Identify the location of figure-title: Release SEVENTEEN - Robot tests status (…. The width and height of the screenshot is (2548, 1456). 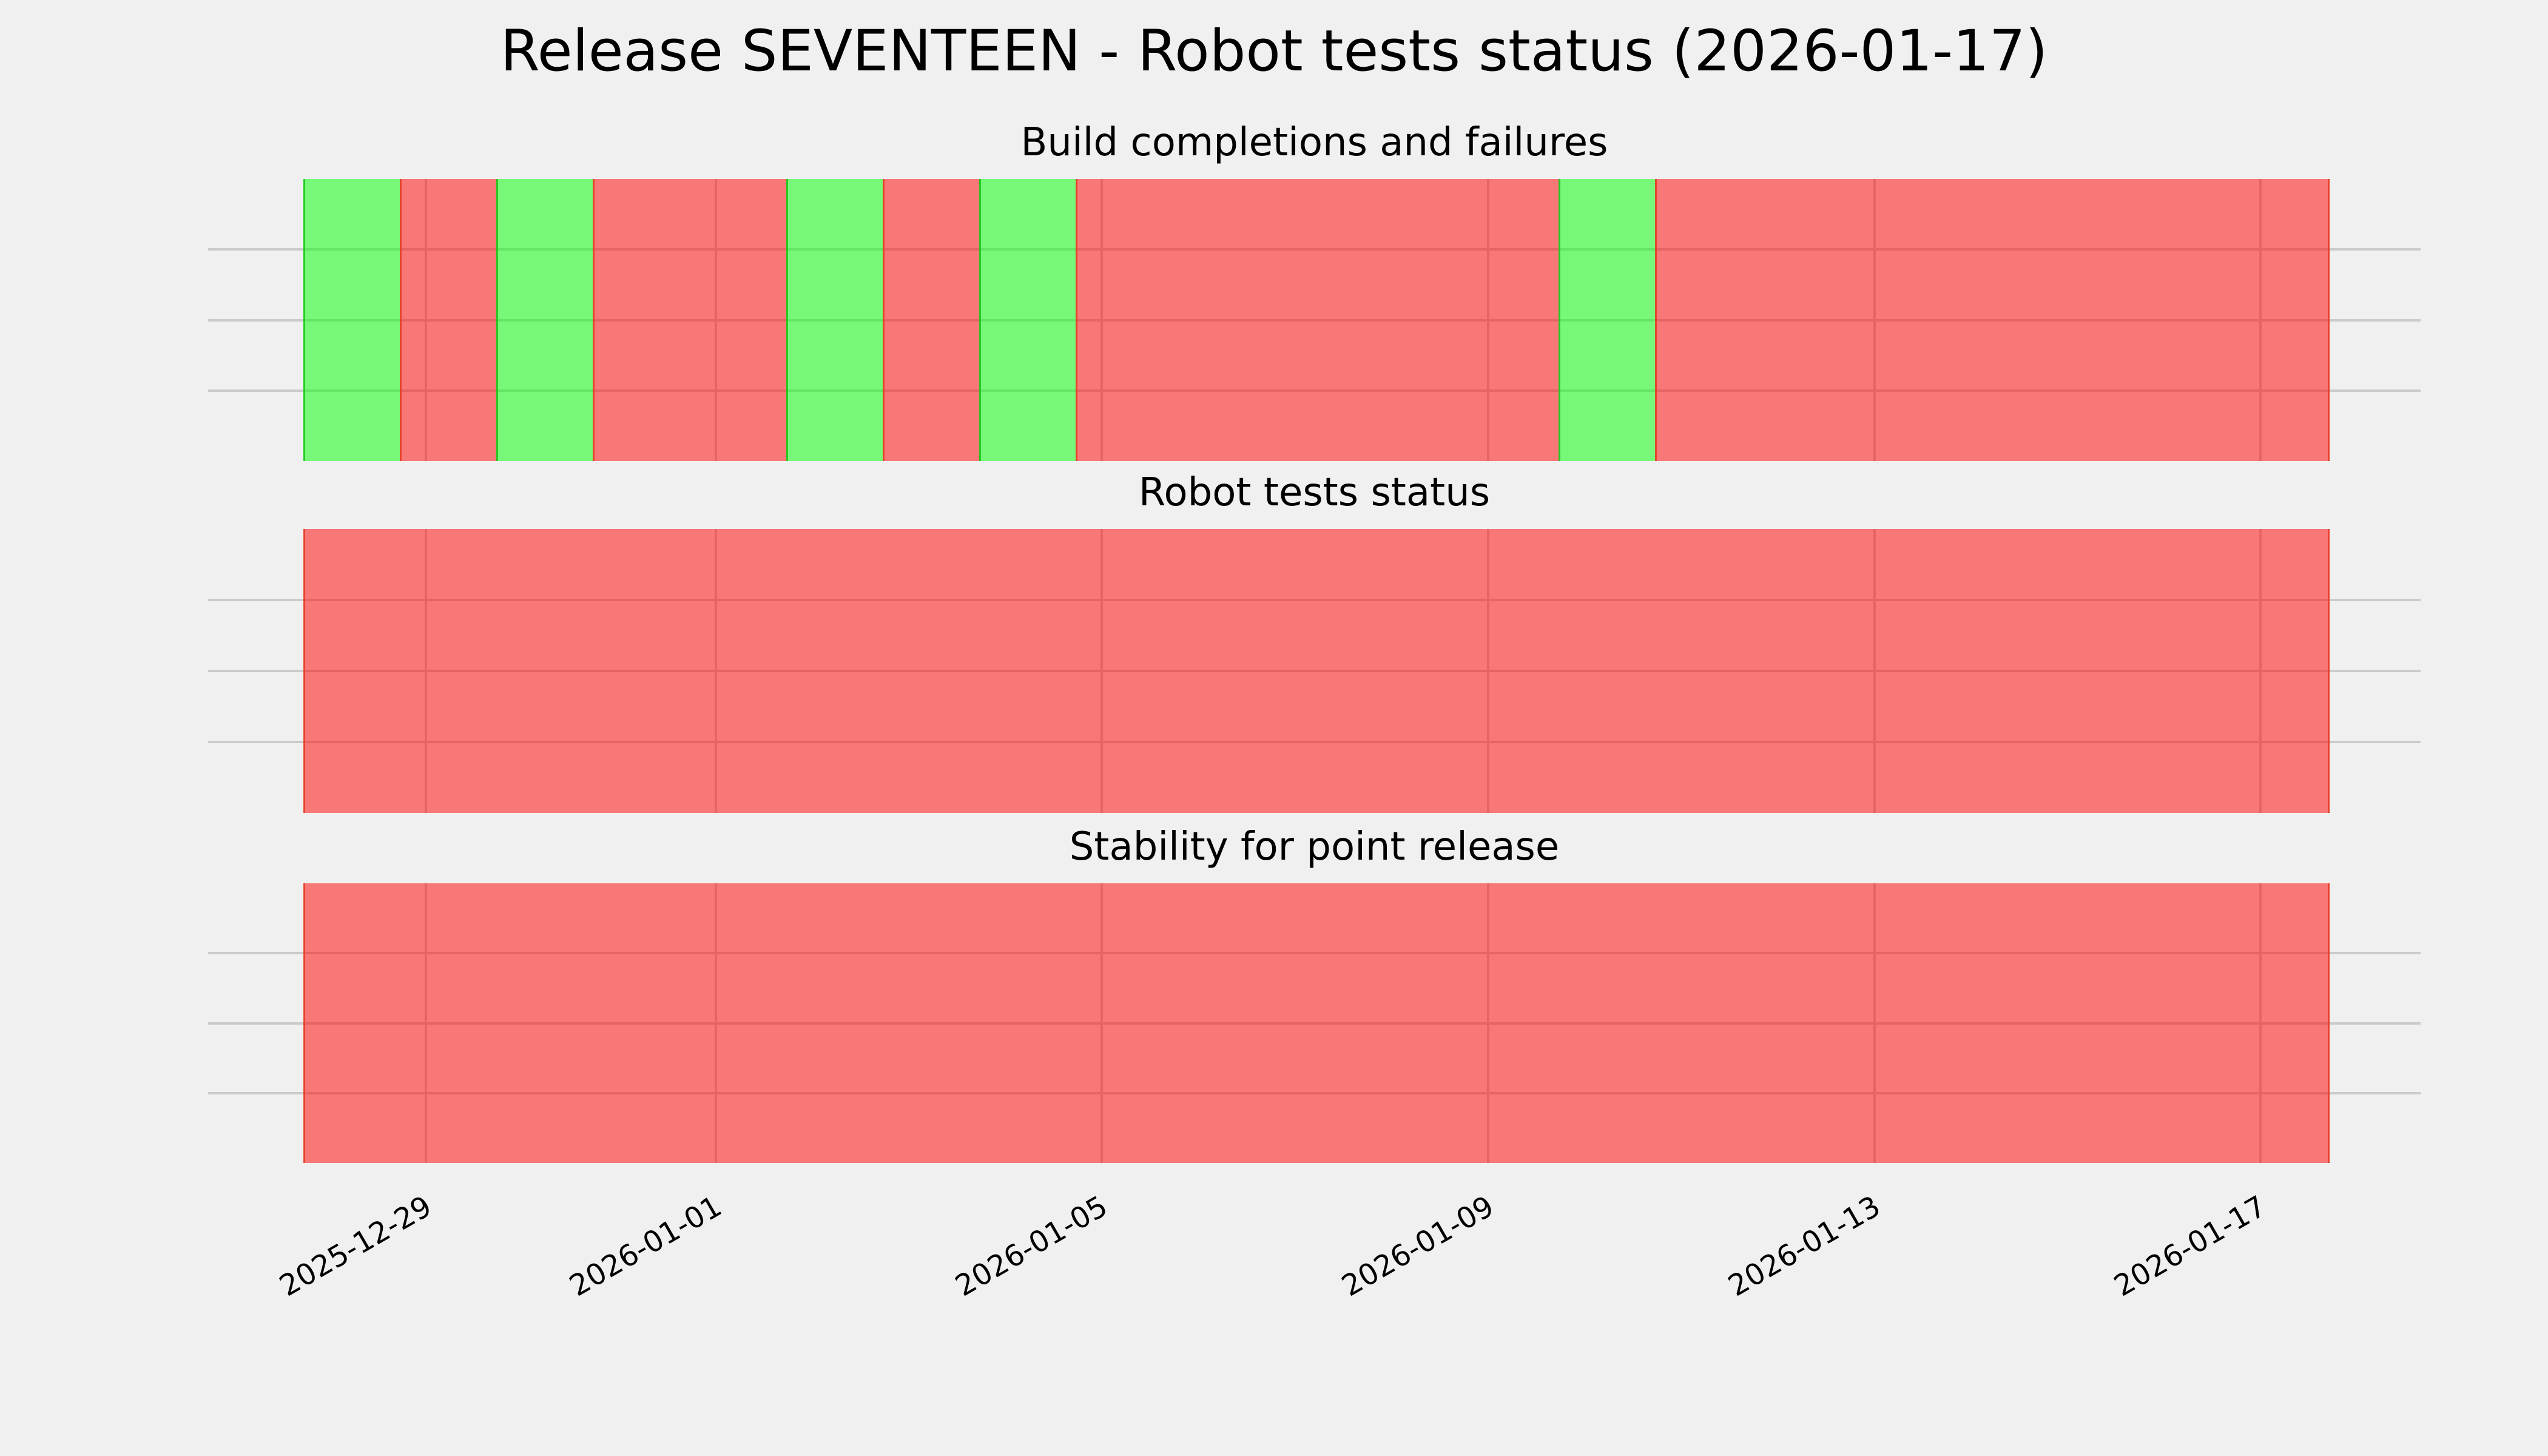
(1274, 51).